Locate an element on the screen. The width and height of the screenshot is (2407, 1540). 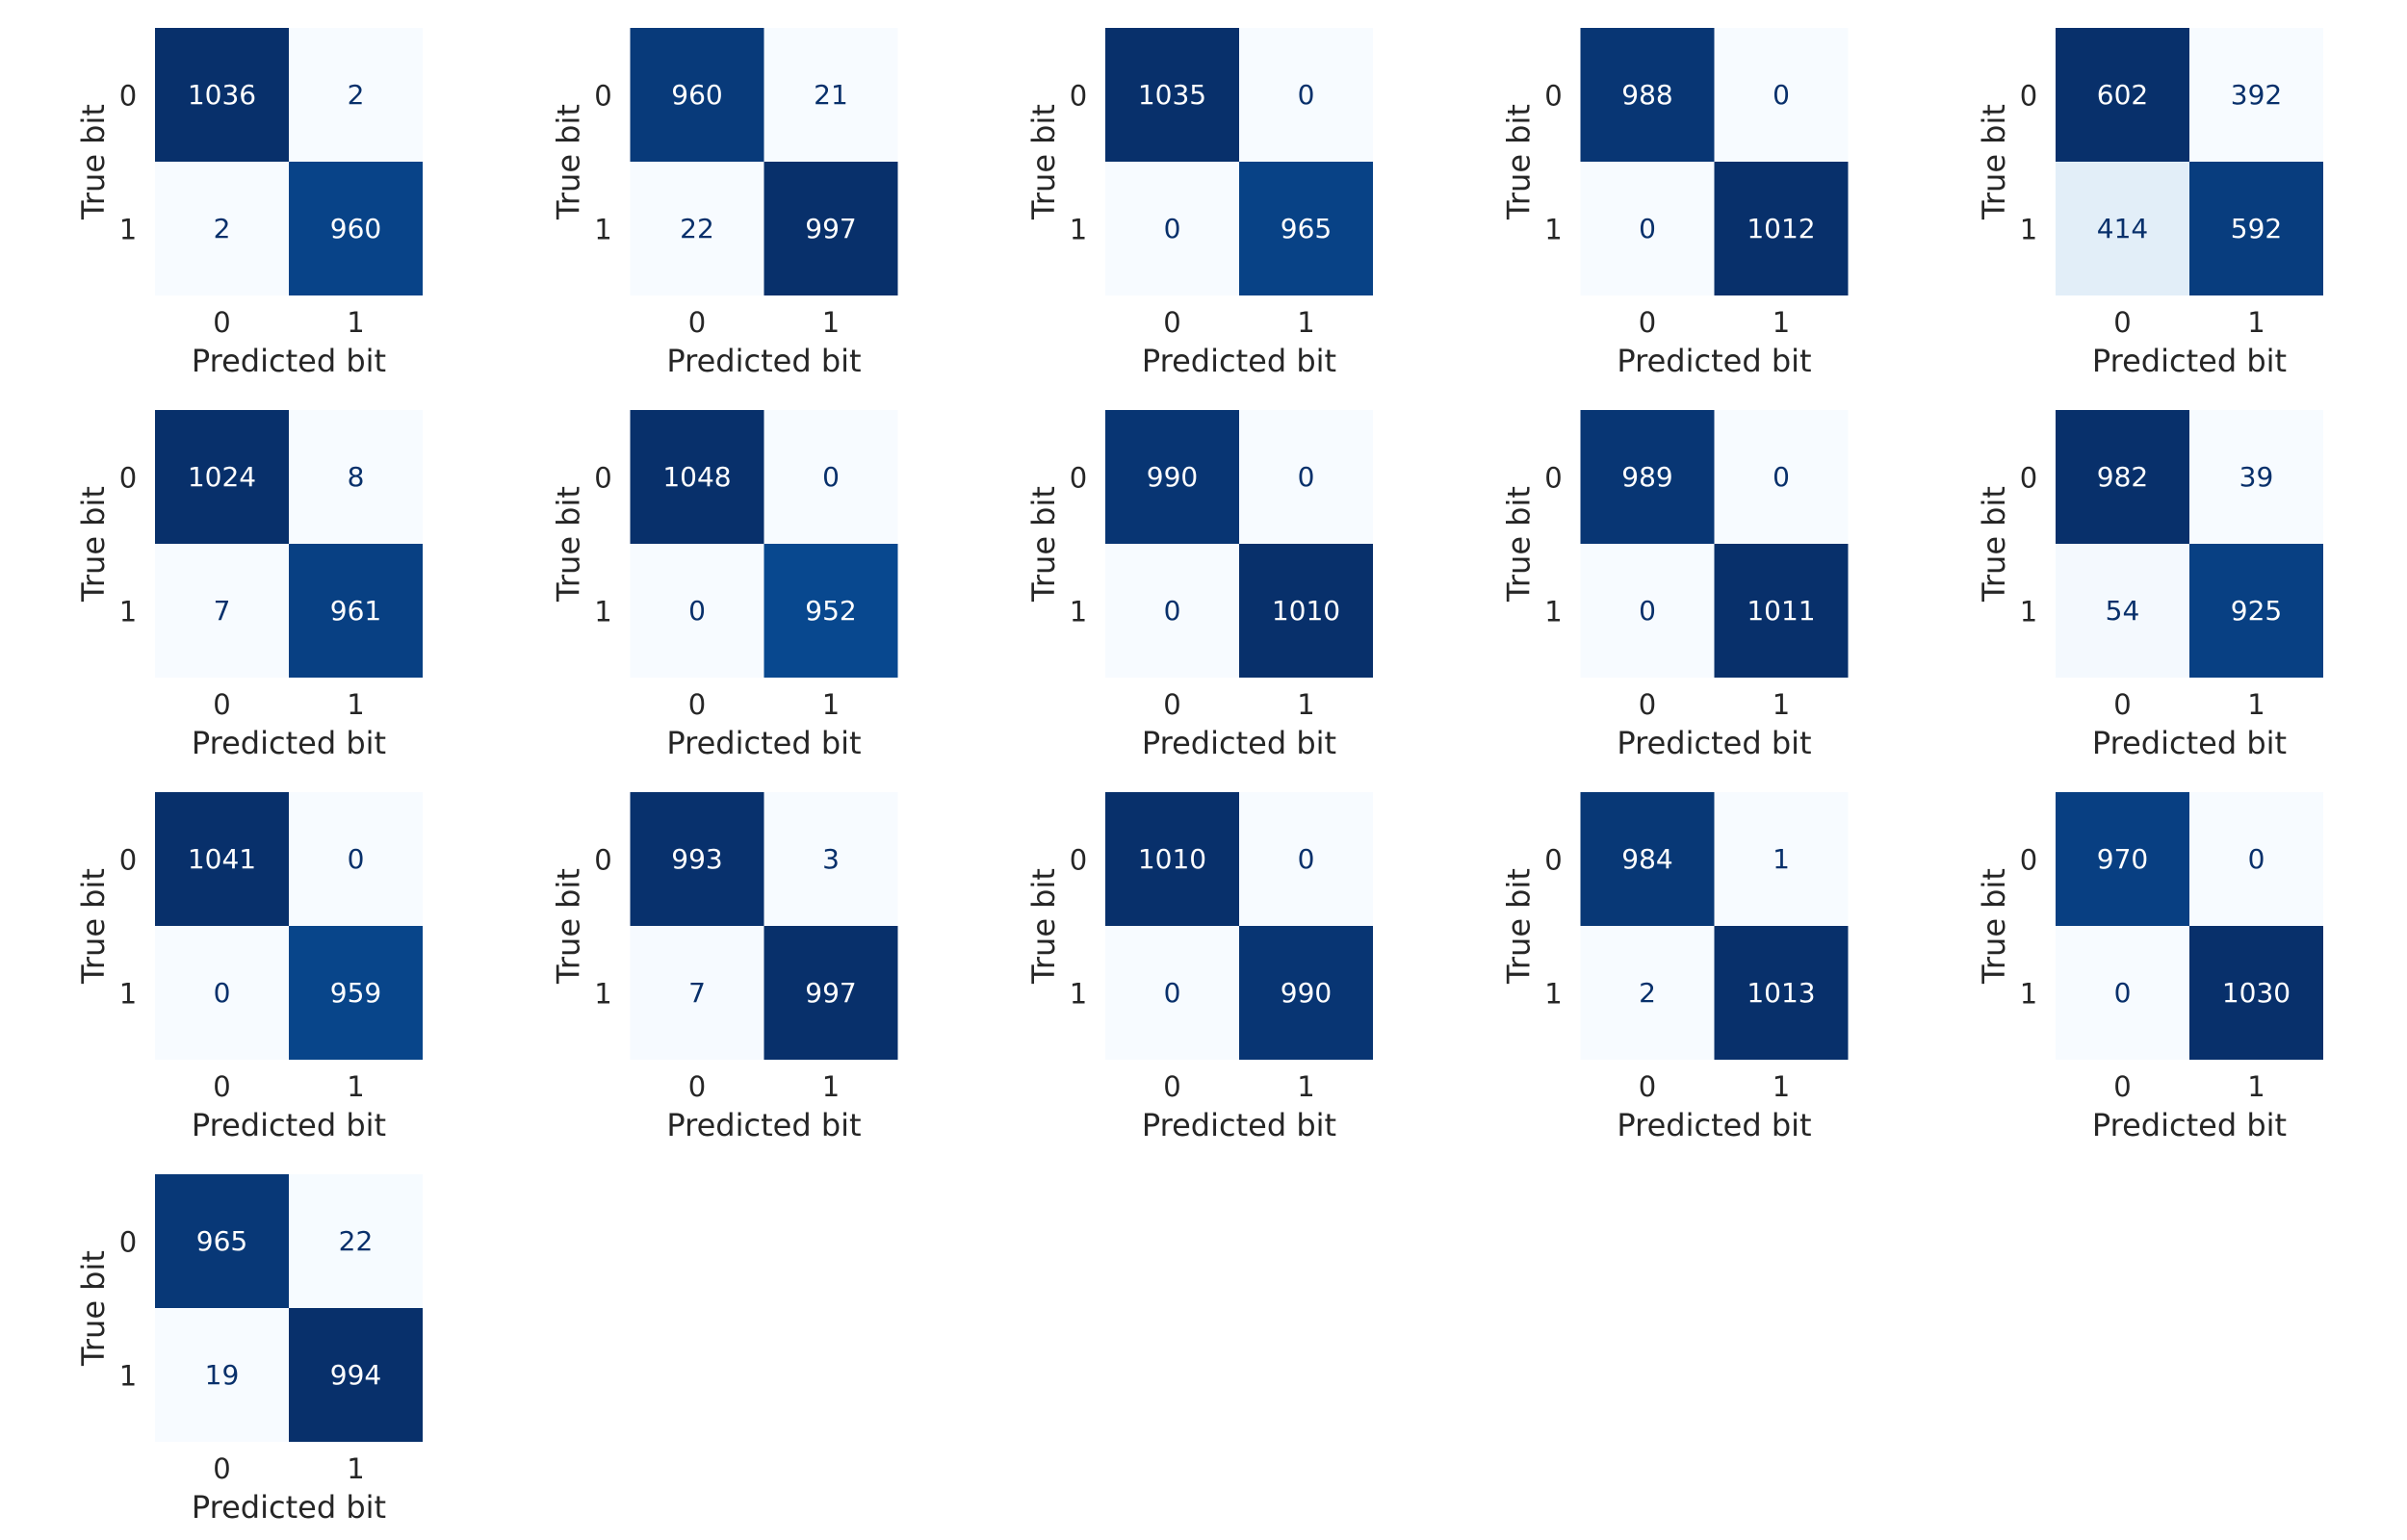
cell-value-label: 965 is located at coordinates (221, 1241).